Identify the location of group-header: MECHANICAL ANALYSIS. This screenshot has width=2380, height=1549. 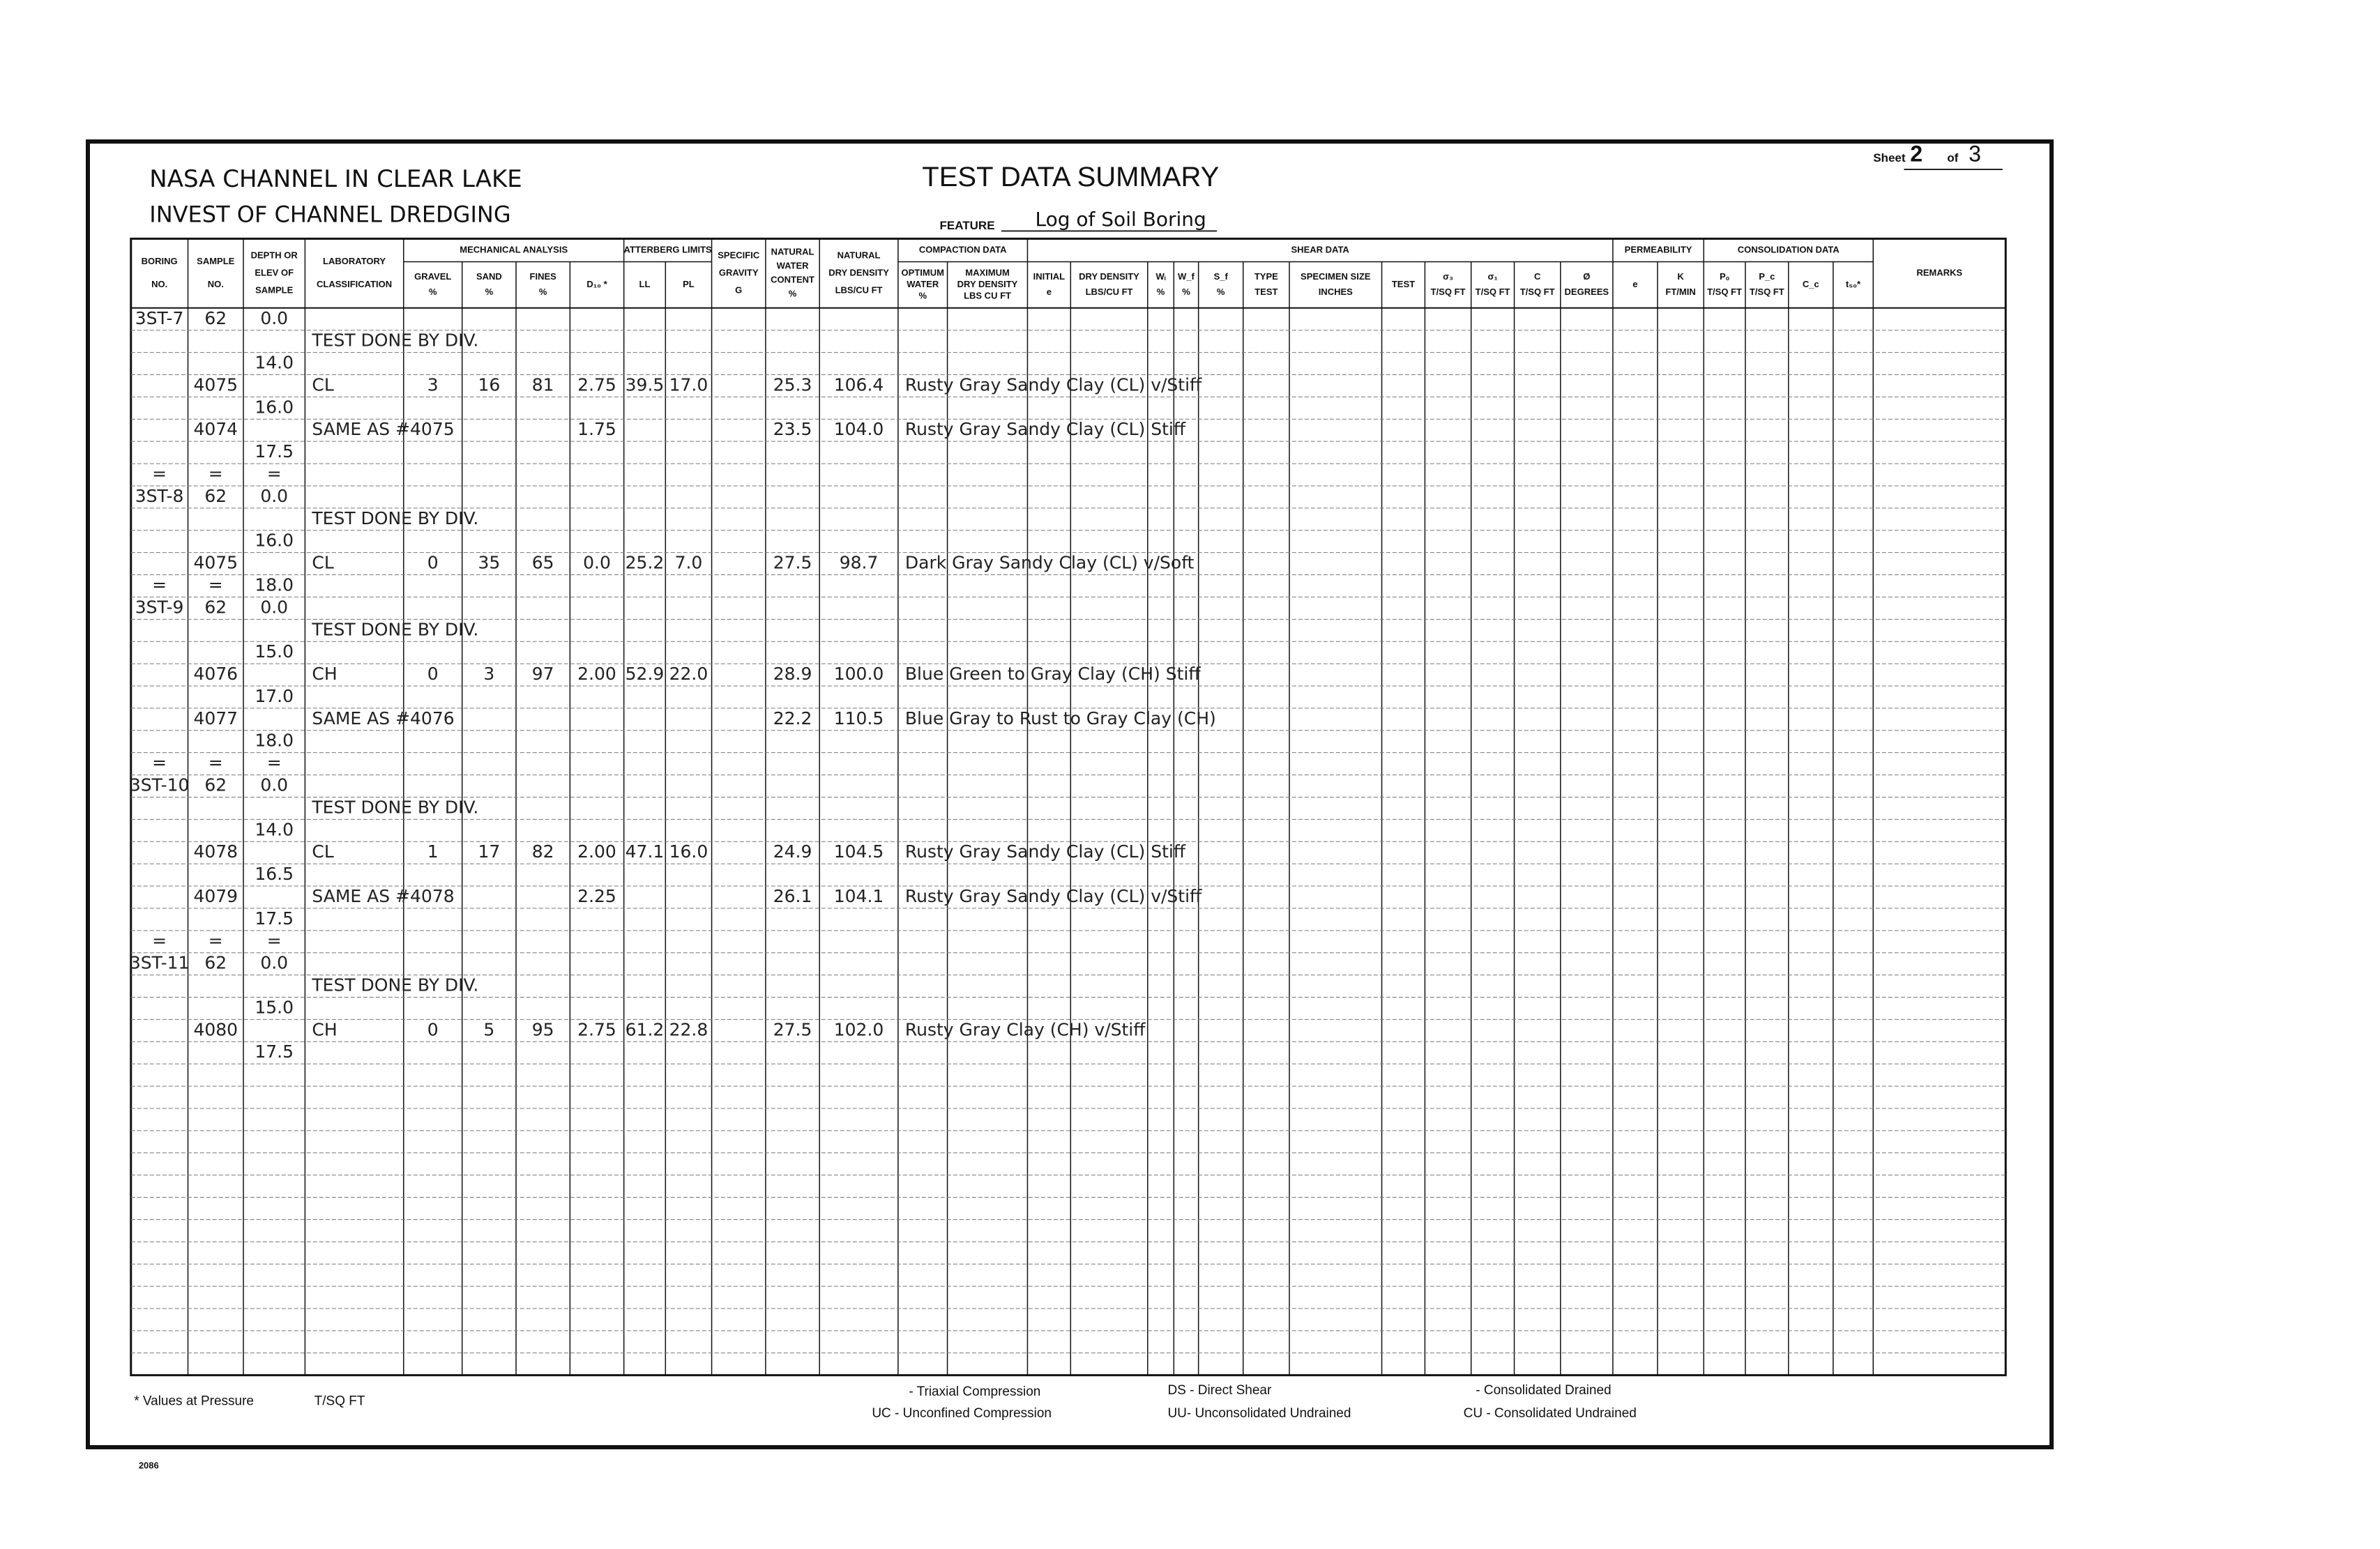
(514, 249).